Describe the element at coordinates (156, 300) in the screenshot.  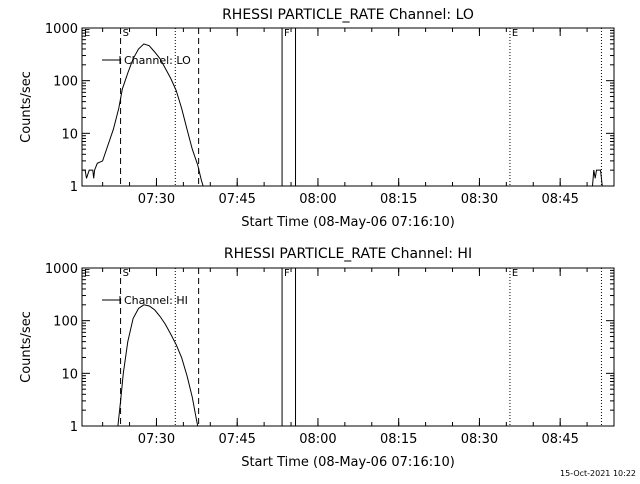
I see `legend-entry: Channel: HI` at that location.